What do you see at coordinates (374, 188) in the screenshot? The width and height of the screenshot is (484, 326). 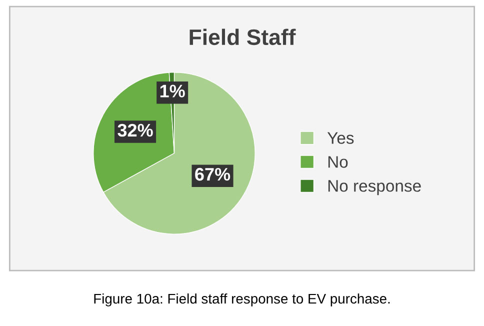 I see `legend-label: No response` at bounding box center [374, 188].